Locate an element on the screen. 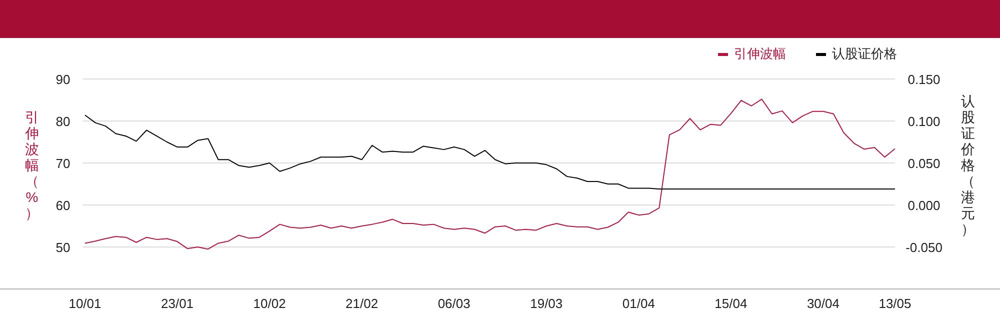  y-tick-label: 50 is located at coordinates (63, 247).